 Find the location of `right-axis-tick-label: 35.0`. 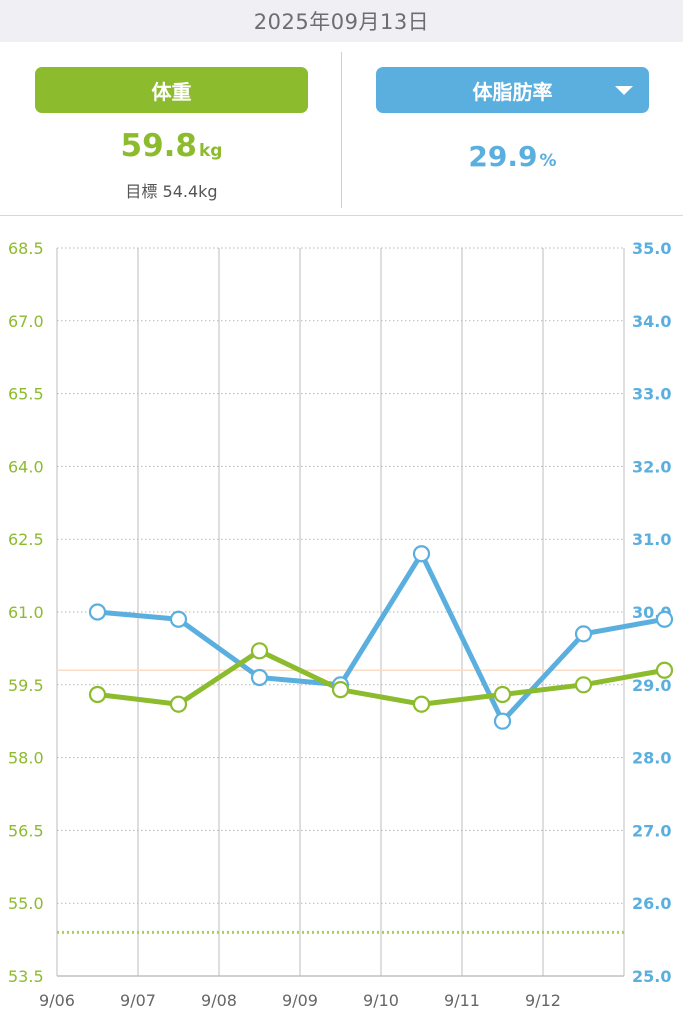

right-axis-tick-label: 35.0 is located at coordinates (651, 248).